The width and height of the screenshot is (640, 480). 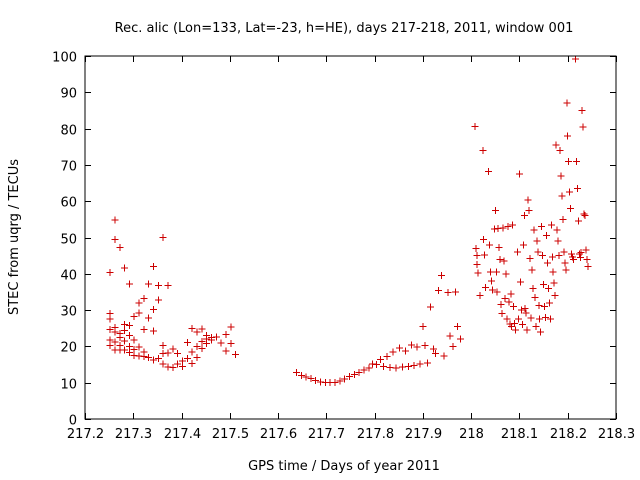 What do you see at coordinates (326, 434) in the screenshot?
I see `x-tick-label: 217.7` at bounding box center [326, 434].